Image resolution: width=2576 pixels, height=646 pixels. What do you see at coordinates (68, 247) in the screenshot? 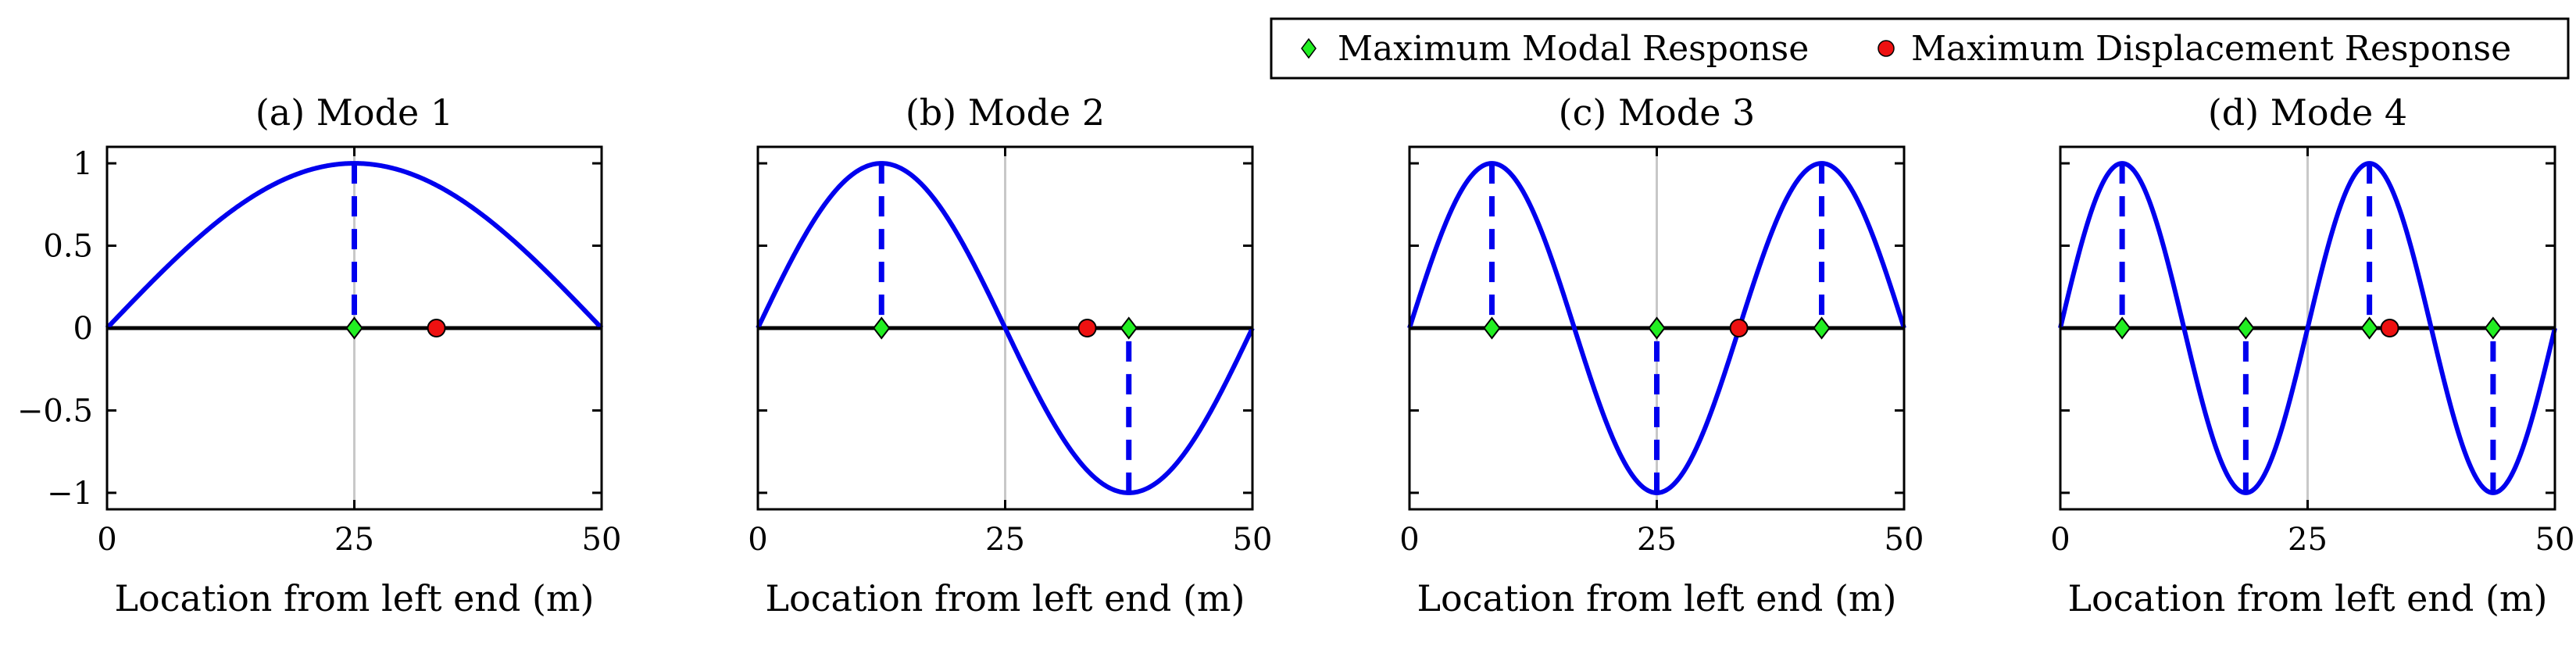
I see `y-tick-label: 0.5` at bounding box center [68, 247].